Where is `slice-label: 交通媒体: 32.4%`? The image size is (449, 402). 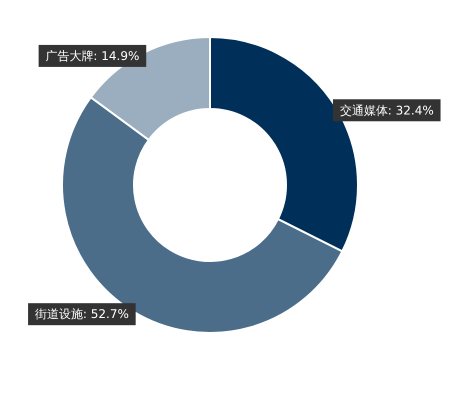 slice-label: 交通媒体: 32.4% is located at coordinates (387, 110).